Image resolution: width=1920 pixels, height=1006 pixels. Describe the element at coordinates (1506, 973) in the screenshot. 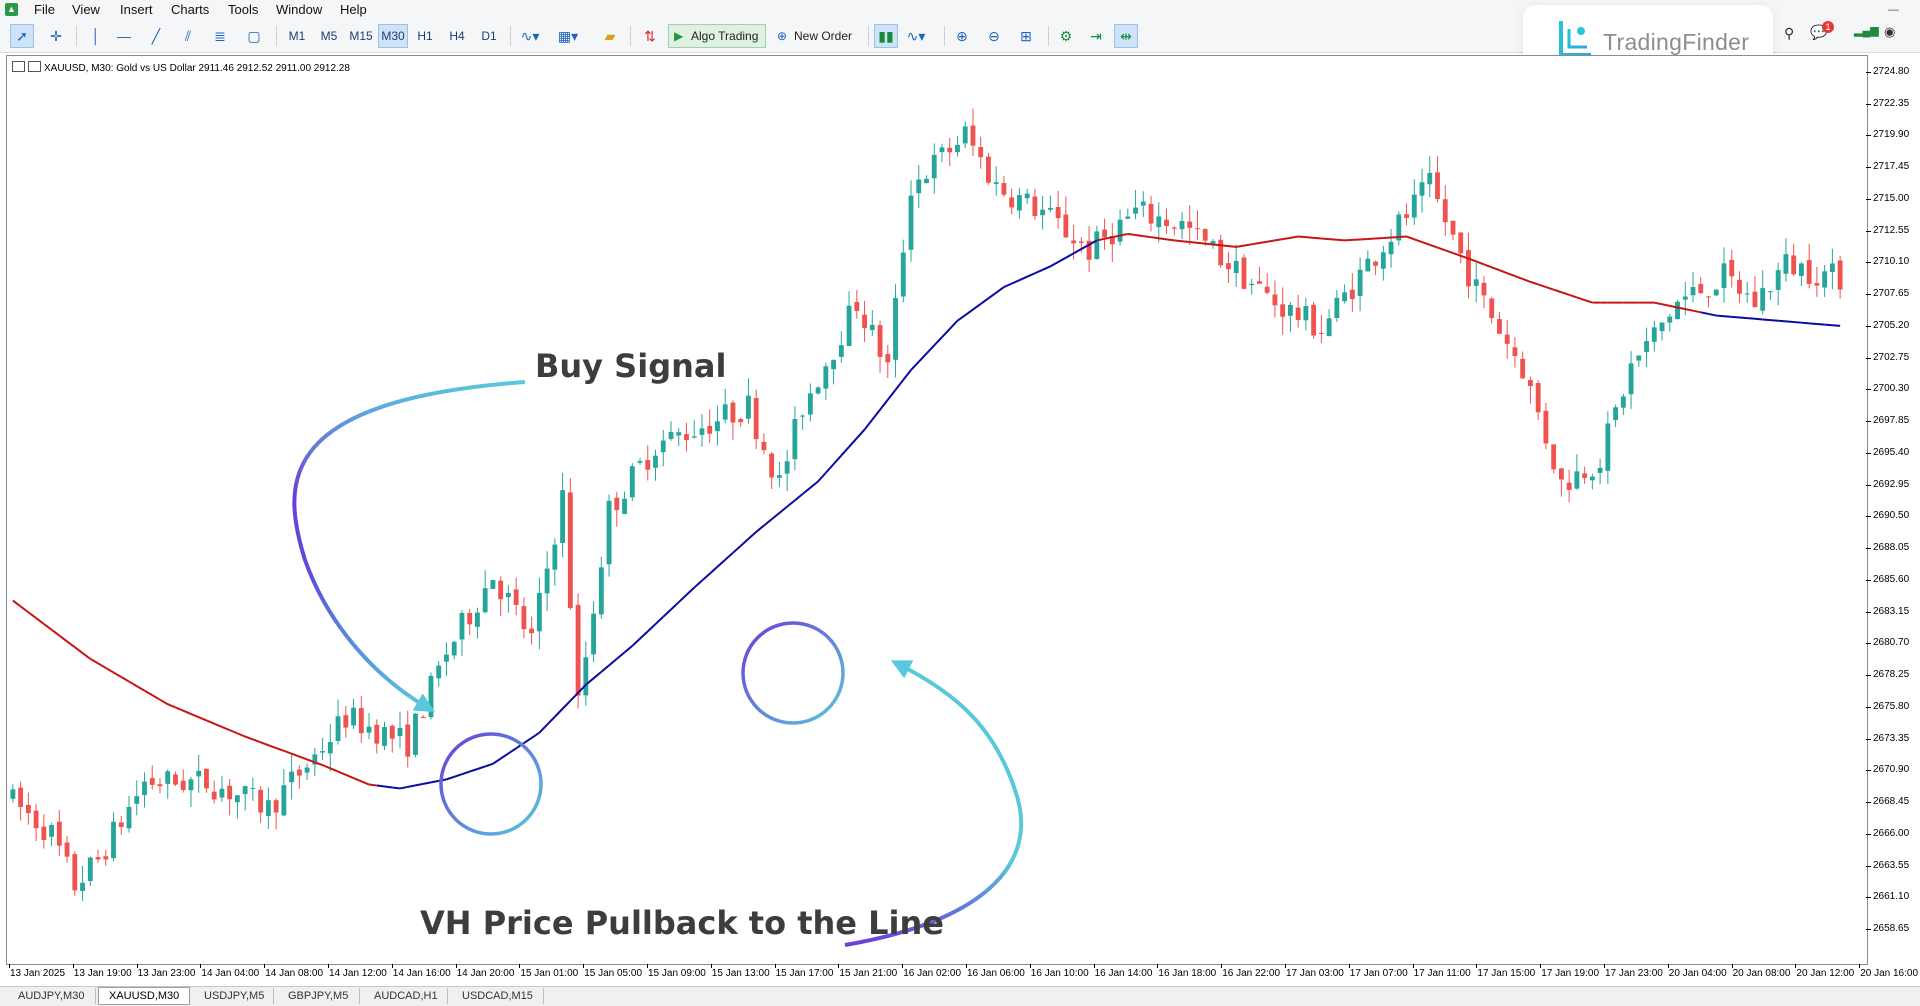

I see `time-tick-label: 17 Jan 15:00` at that location.